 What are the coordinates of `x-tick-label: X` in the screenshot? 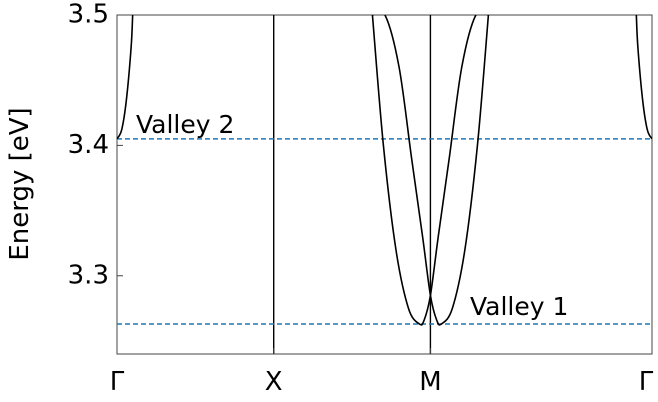 It's located at (274, 382).